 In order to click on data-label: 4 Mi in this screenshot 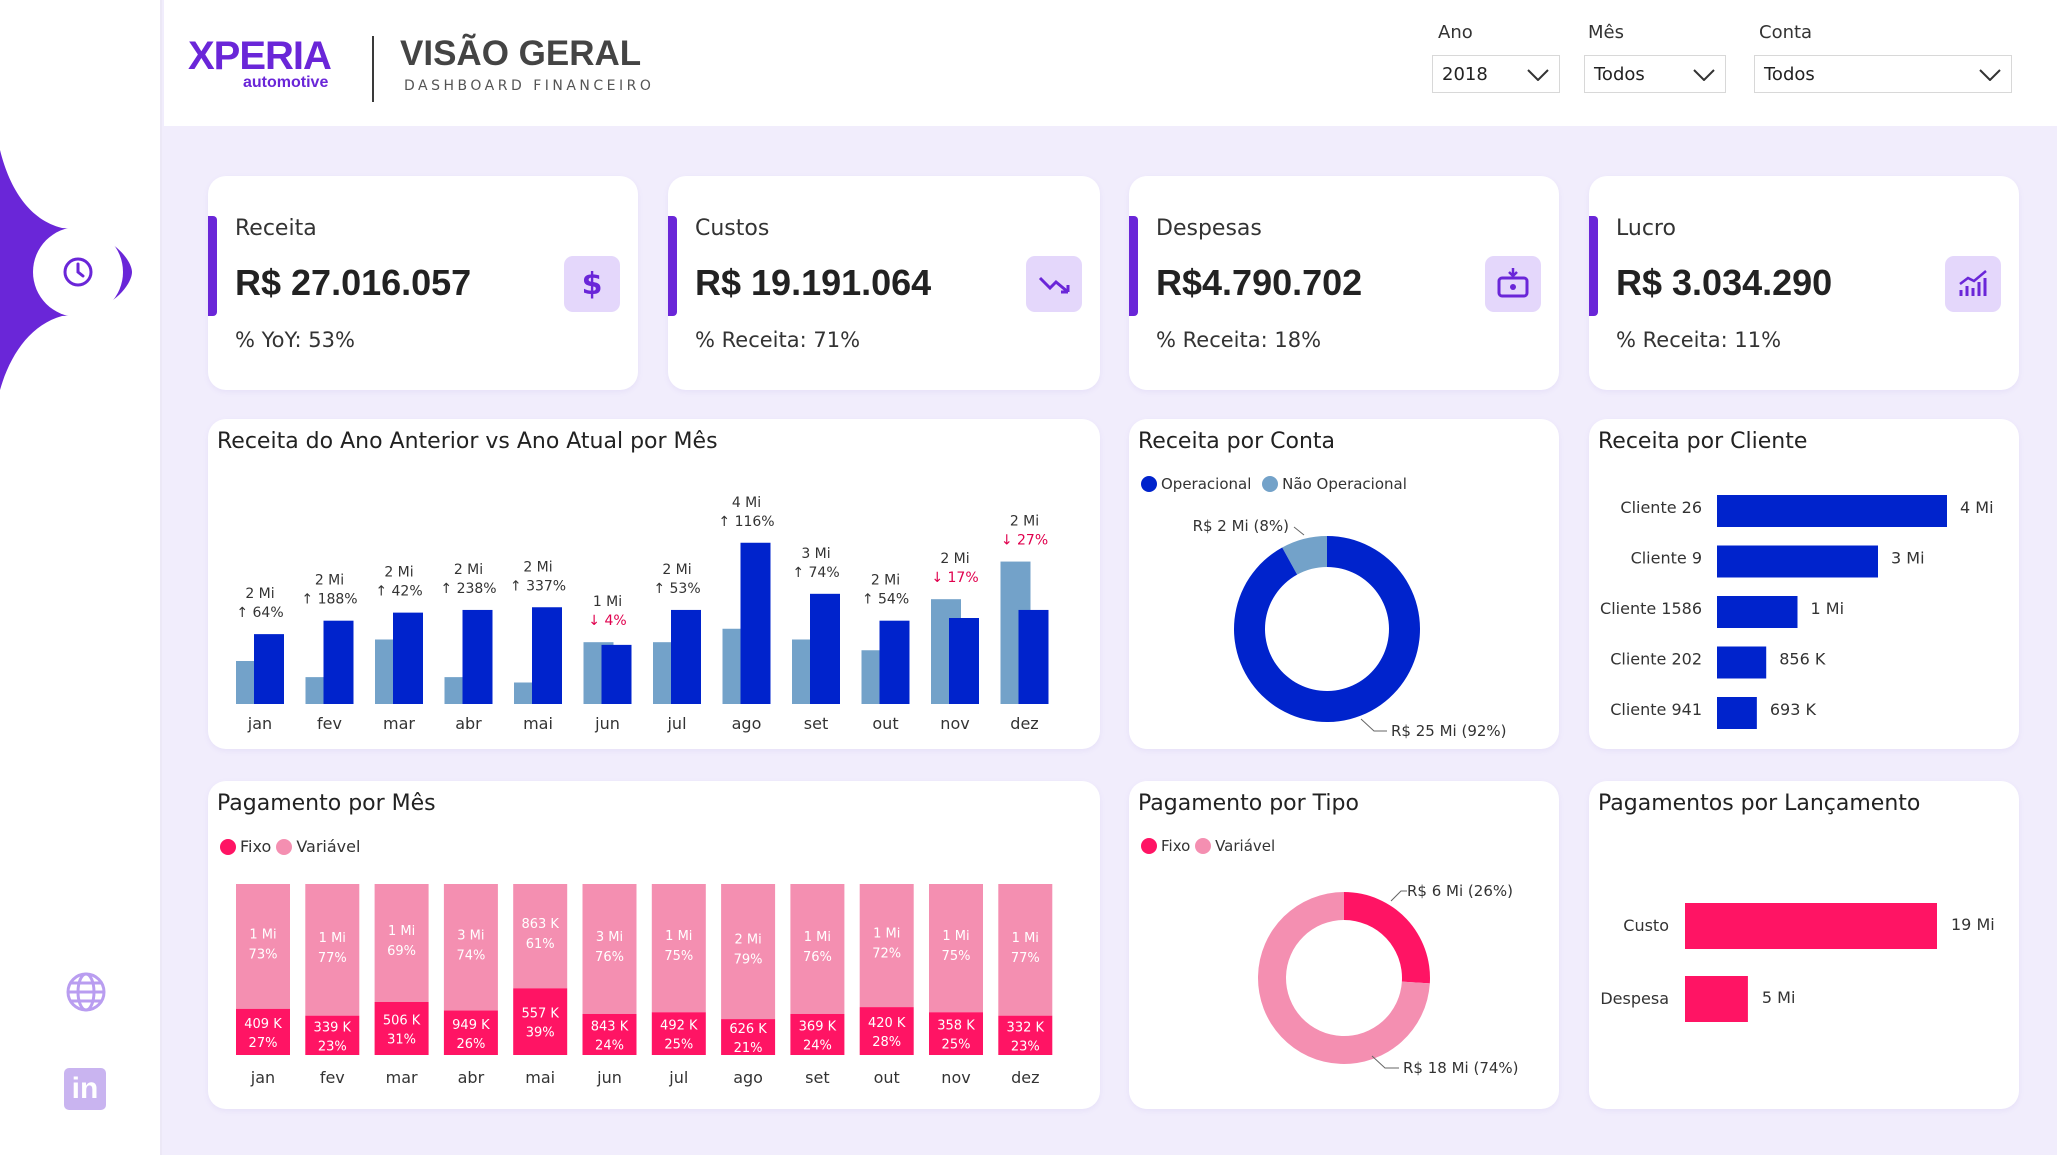, I will do `click(1977, 507)`.